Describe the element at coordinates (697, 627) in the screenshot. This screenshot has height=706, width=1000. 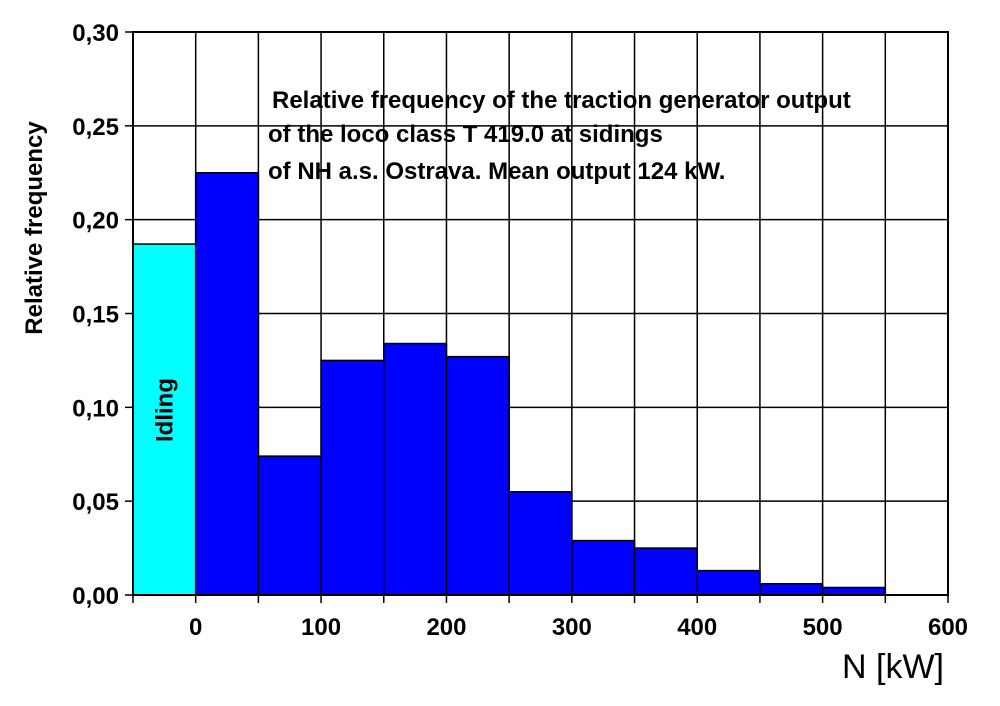
I see `x-tick-label: 400` at that location.